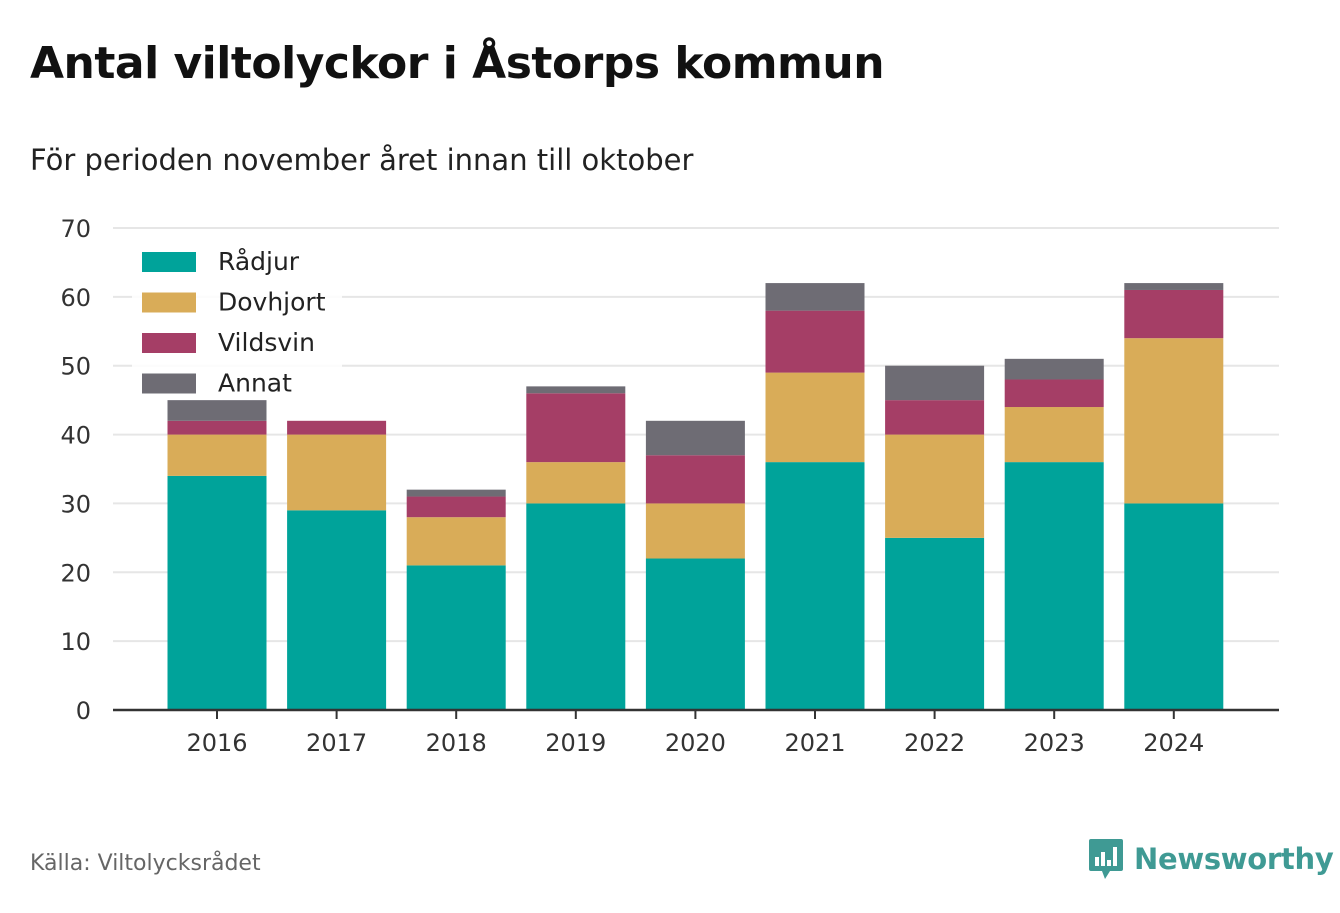  What do you see at coordinates (935, 383) in the screenshot?
I see `bar-segment-annat-2022` at bounding box center [935, 383].